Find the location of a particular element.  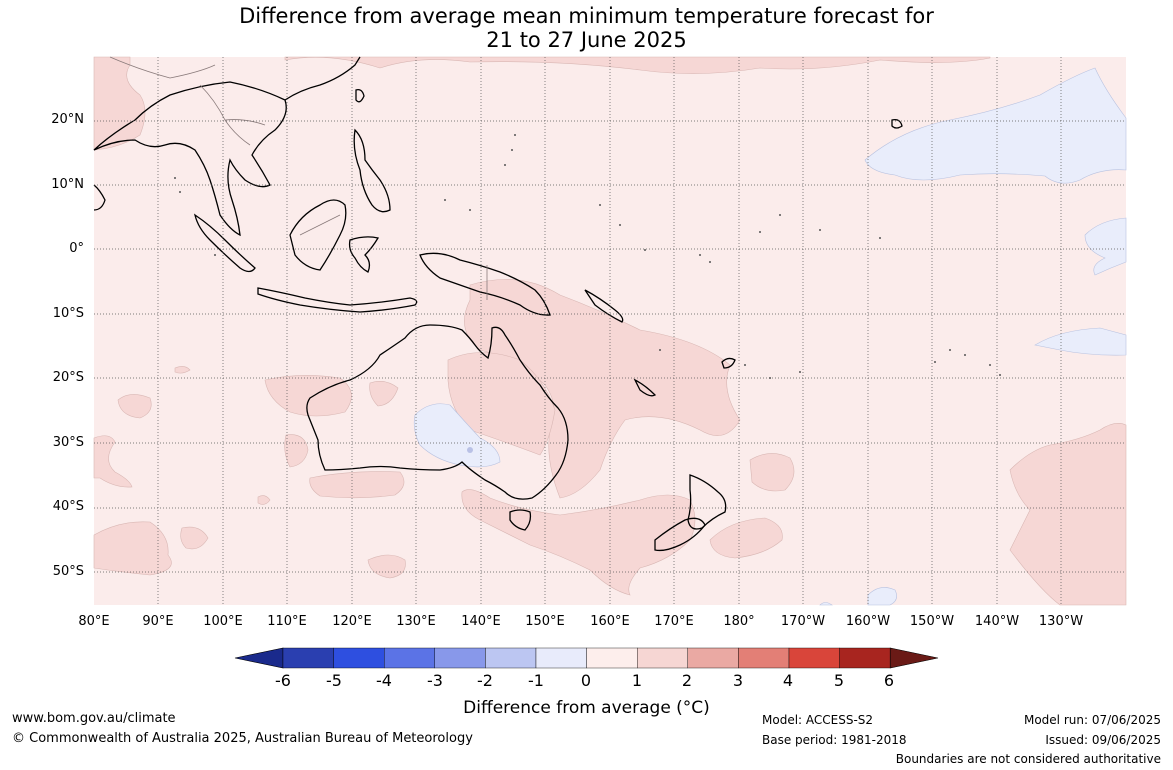

lon-label-160e: 160°E is located at coordinates (610, 621).